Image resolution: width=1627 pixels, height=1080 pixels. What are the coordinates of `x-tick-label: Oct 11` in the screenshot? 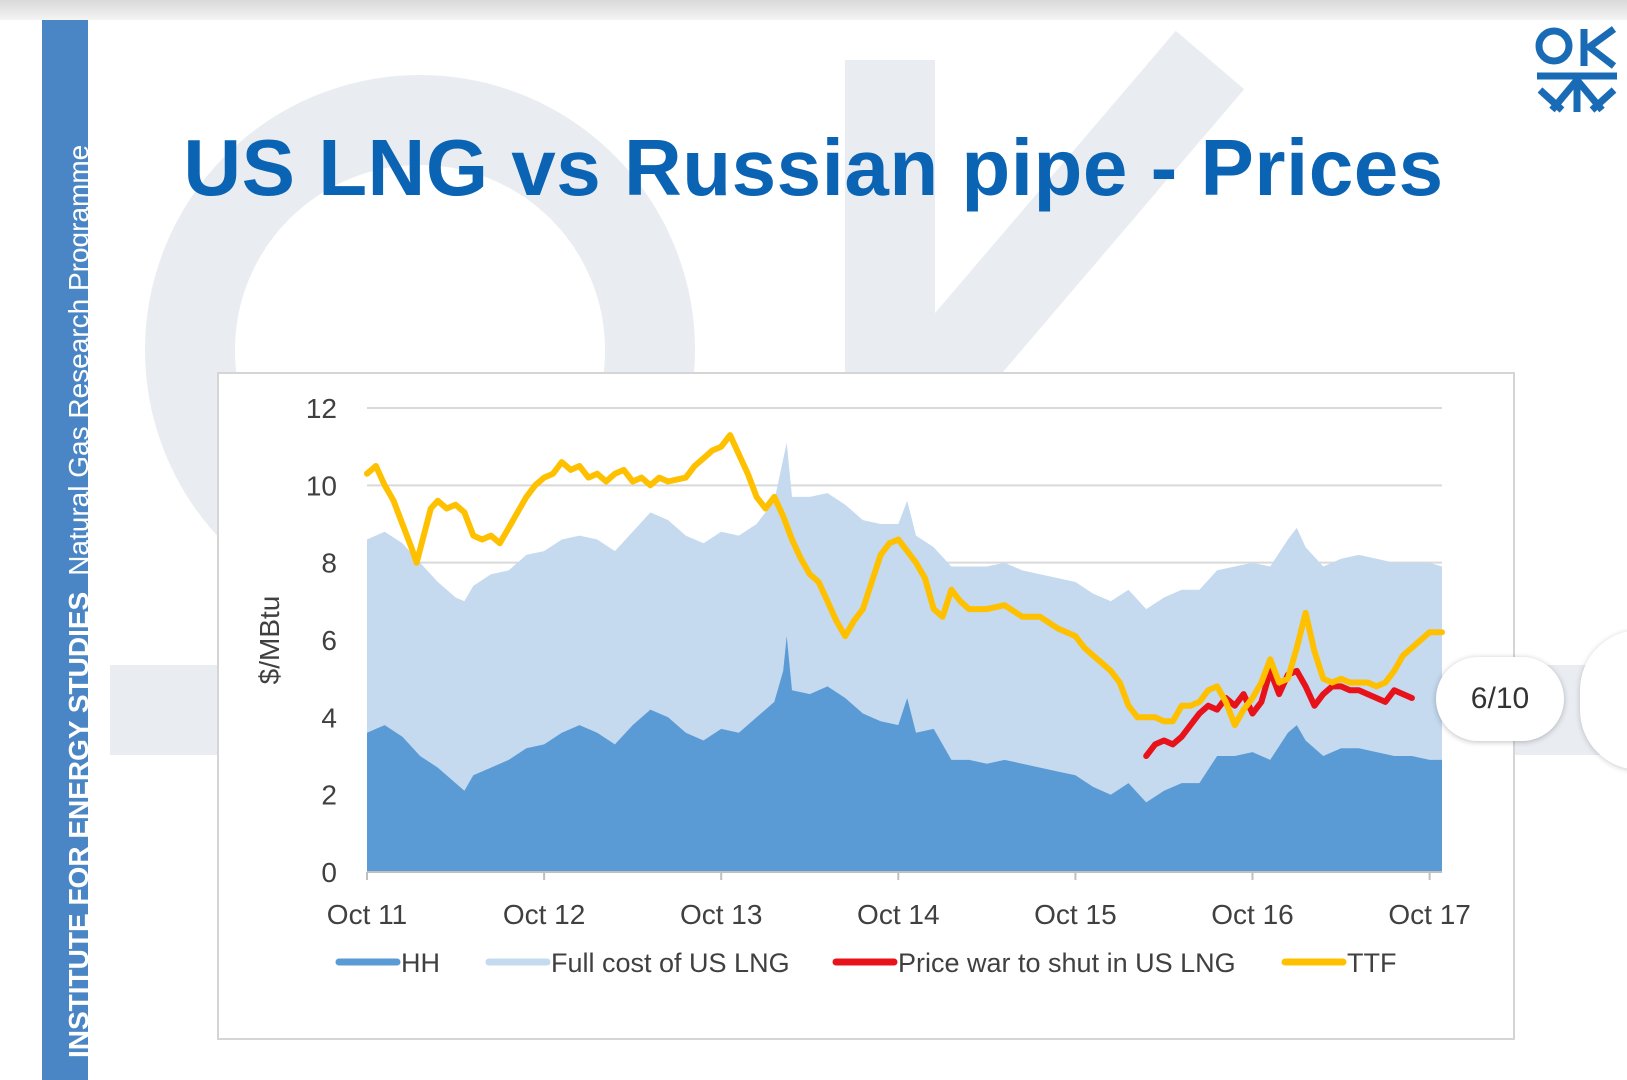 It's located at (367, 914).